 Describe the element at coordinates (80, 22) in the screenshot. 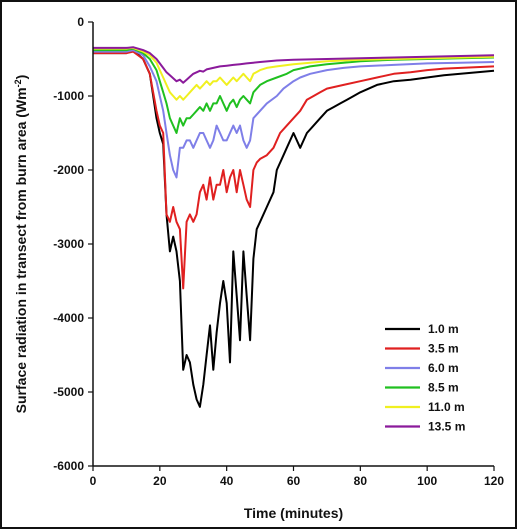

I see `y-tick-label: 0` at that location.